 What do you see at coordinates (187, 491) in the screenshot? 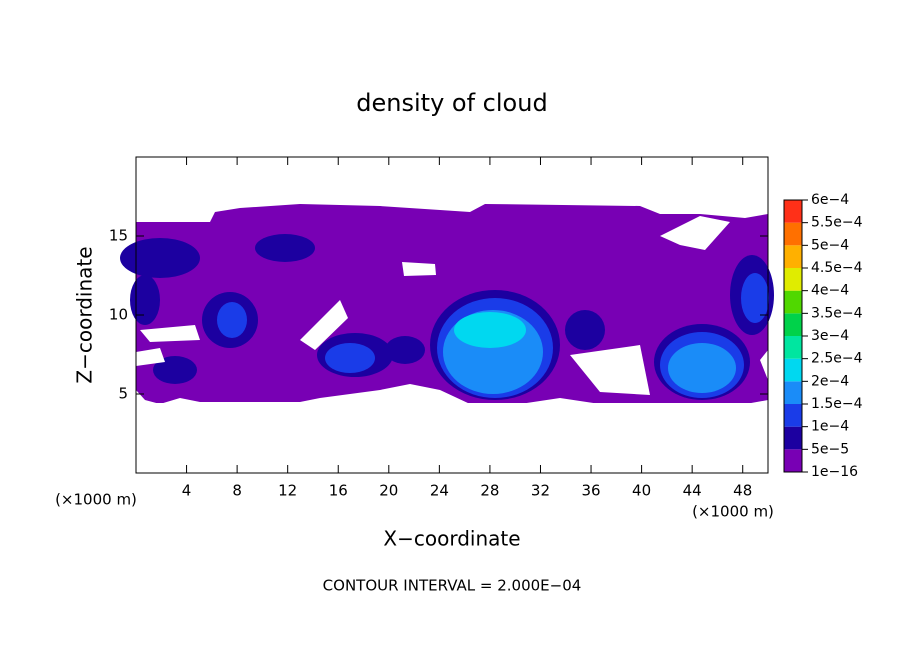
I see `x-tick-label: 4` at bounding box center [187, 491].